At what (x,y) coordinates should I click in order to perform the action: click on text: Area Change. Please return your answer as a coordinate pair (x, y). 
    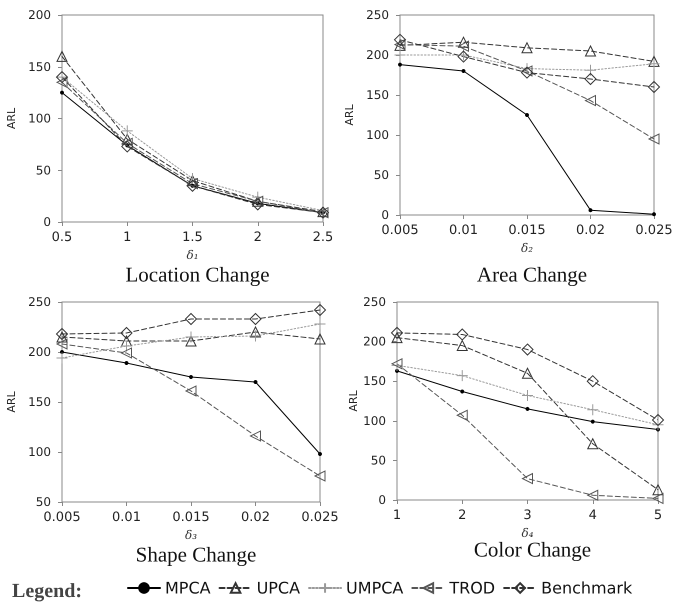
    Looking at the image, I should click on (532, 274).